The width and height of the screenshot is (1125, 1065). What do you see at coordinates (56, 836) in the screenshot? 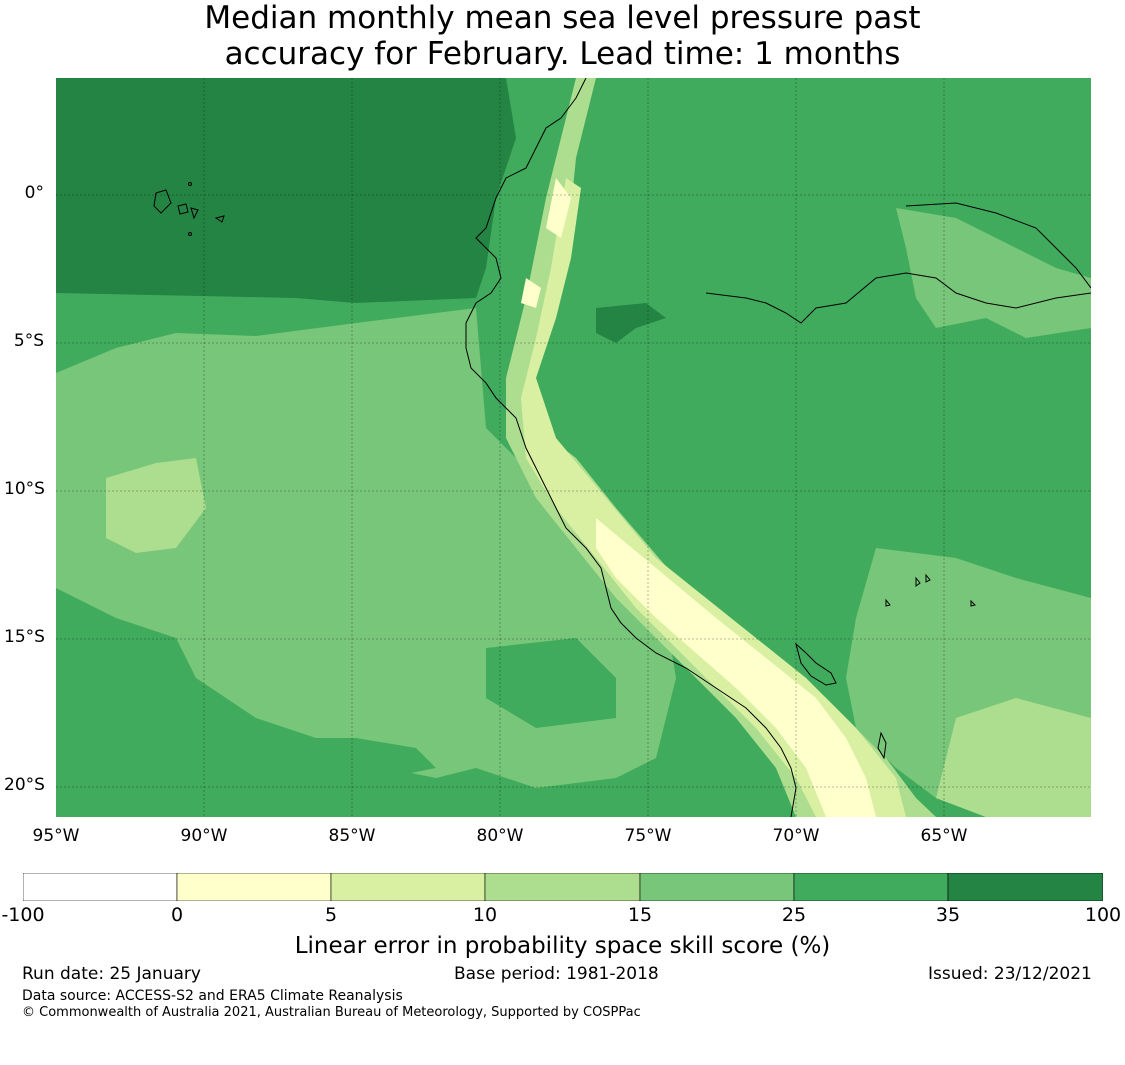
I see `lon-label-95w: 95°W` at bounding box center [56, 836].